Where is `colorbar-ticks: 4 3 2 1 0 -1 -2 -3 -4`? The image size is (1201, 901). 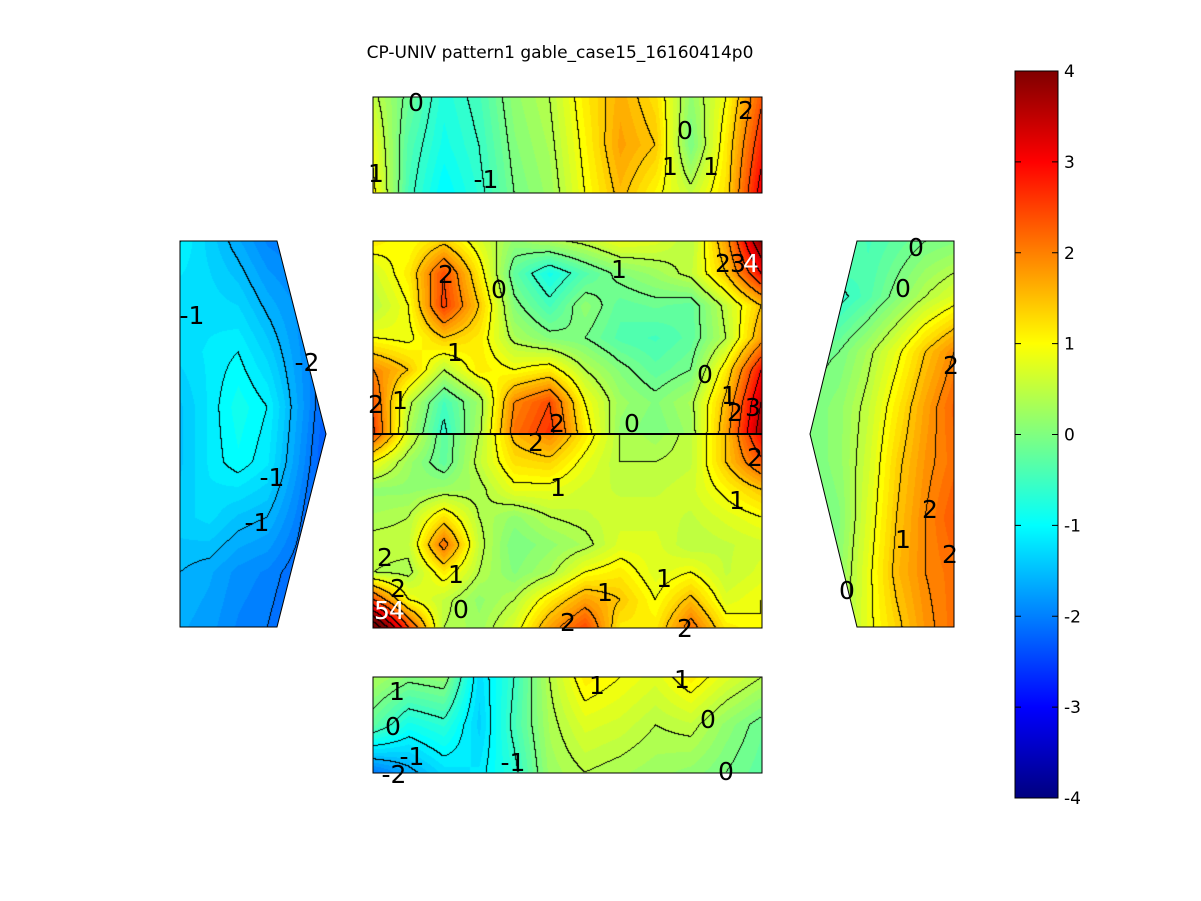
colorbar-ticks: 4 3 2 1 0 -1 -2 -3 -4 is located at coordinates (1048, 435).